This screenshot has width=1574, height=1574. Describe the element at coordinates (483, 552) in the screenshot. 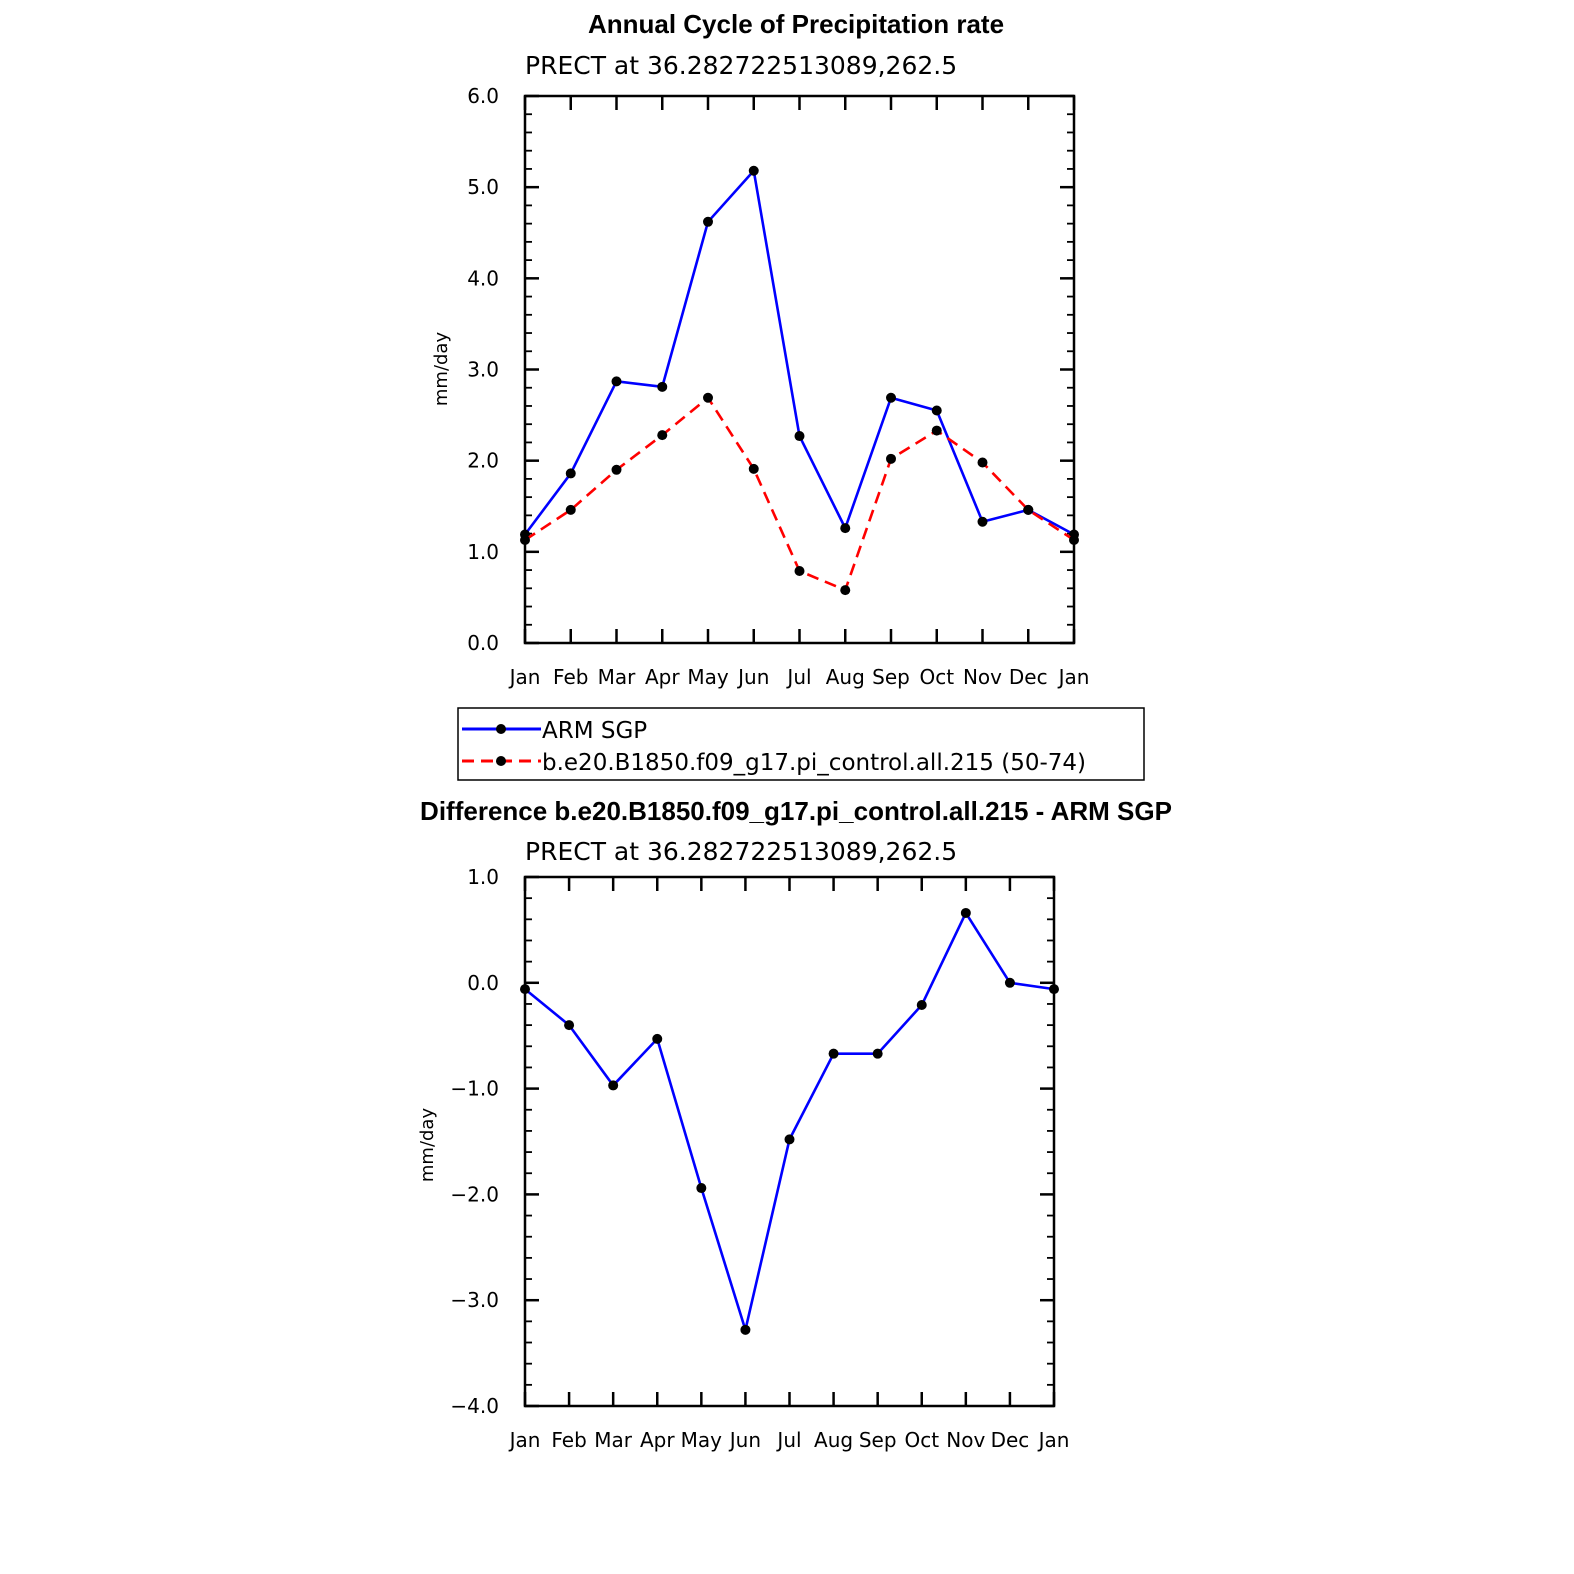

I see `y-tick-label-top: 1.0` at that location.